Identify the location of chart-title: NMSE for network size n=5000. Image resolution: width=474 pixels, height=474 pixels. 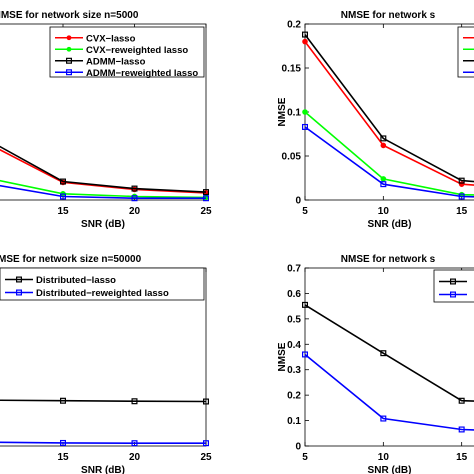
(69, 15).